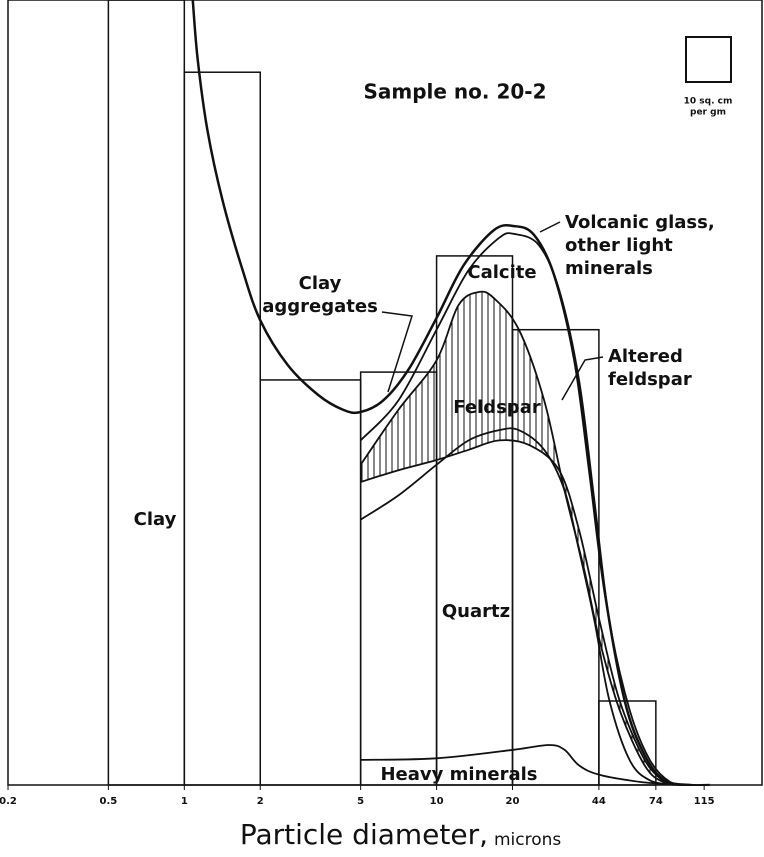 The image size is (764, 857). I want to click on annotation: Calcite, so click(501, 272).